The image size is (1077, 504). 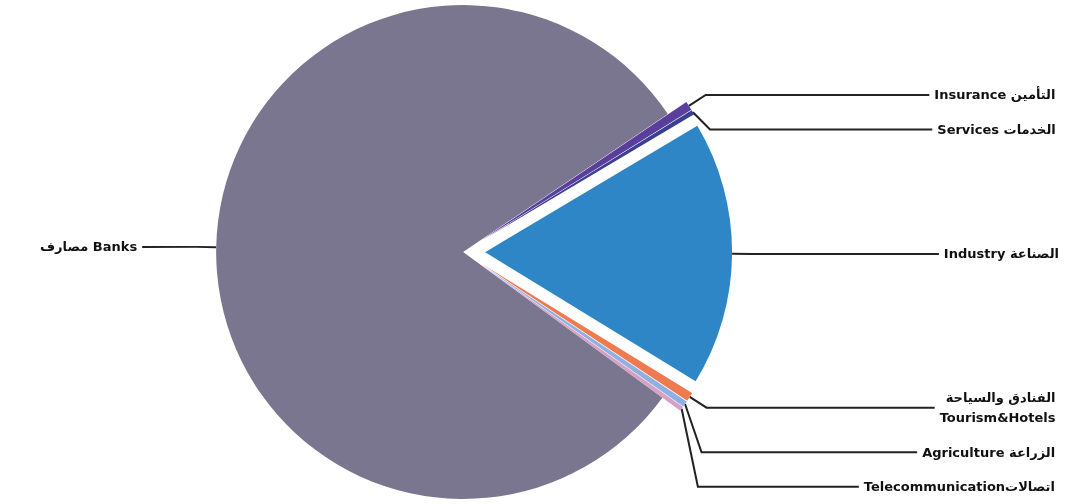 I want to click on slice-label: Telecommunicationاتصالات, so click(x=959, y=487).